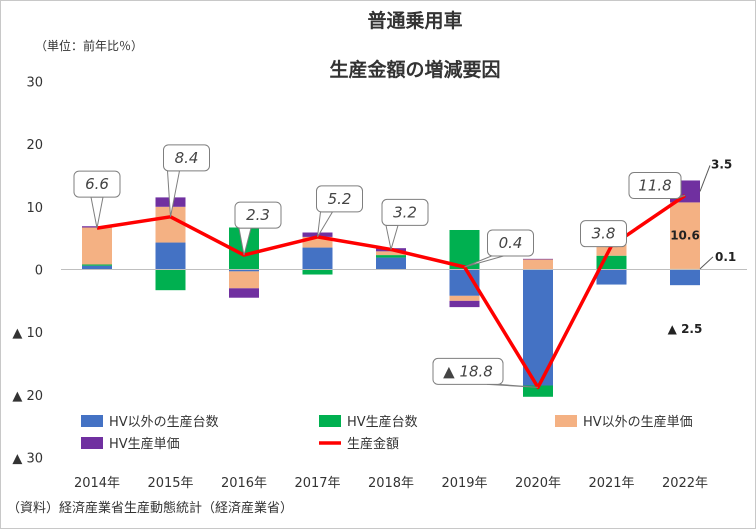 The image size is (756, 529). I want to click on x-tick-label: 2022年, so click(685, 483).